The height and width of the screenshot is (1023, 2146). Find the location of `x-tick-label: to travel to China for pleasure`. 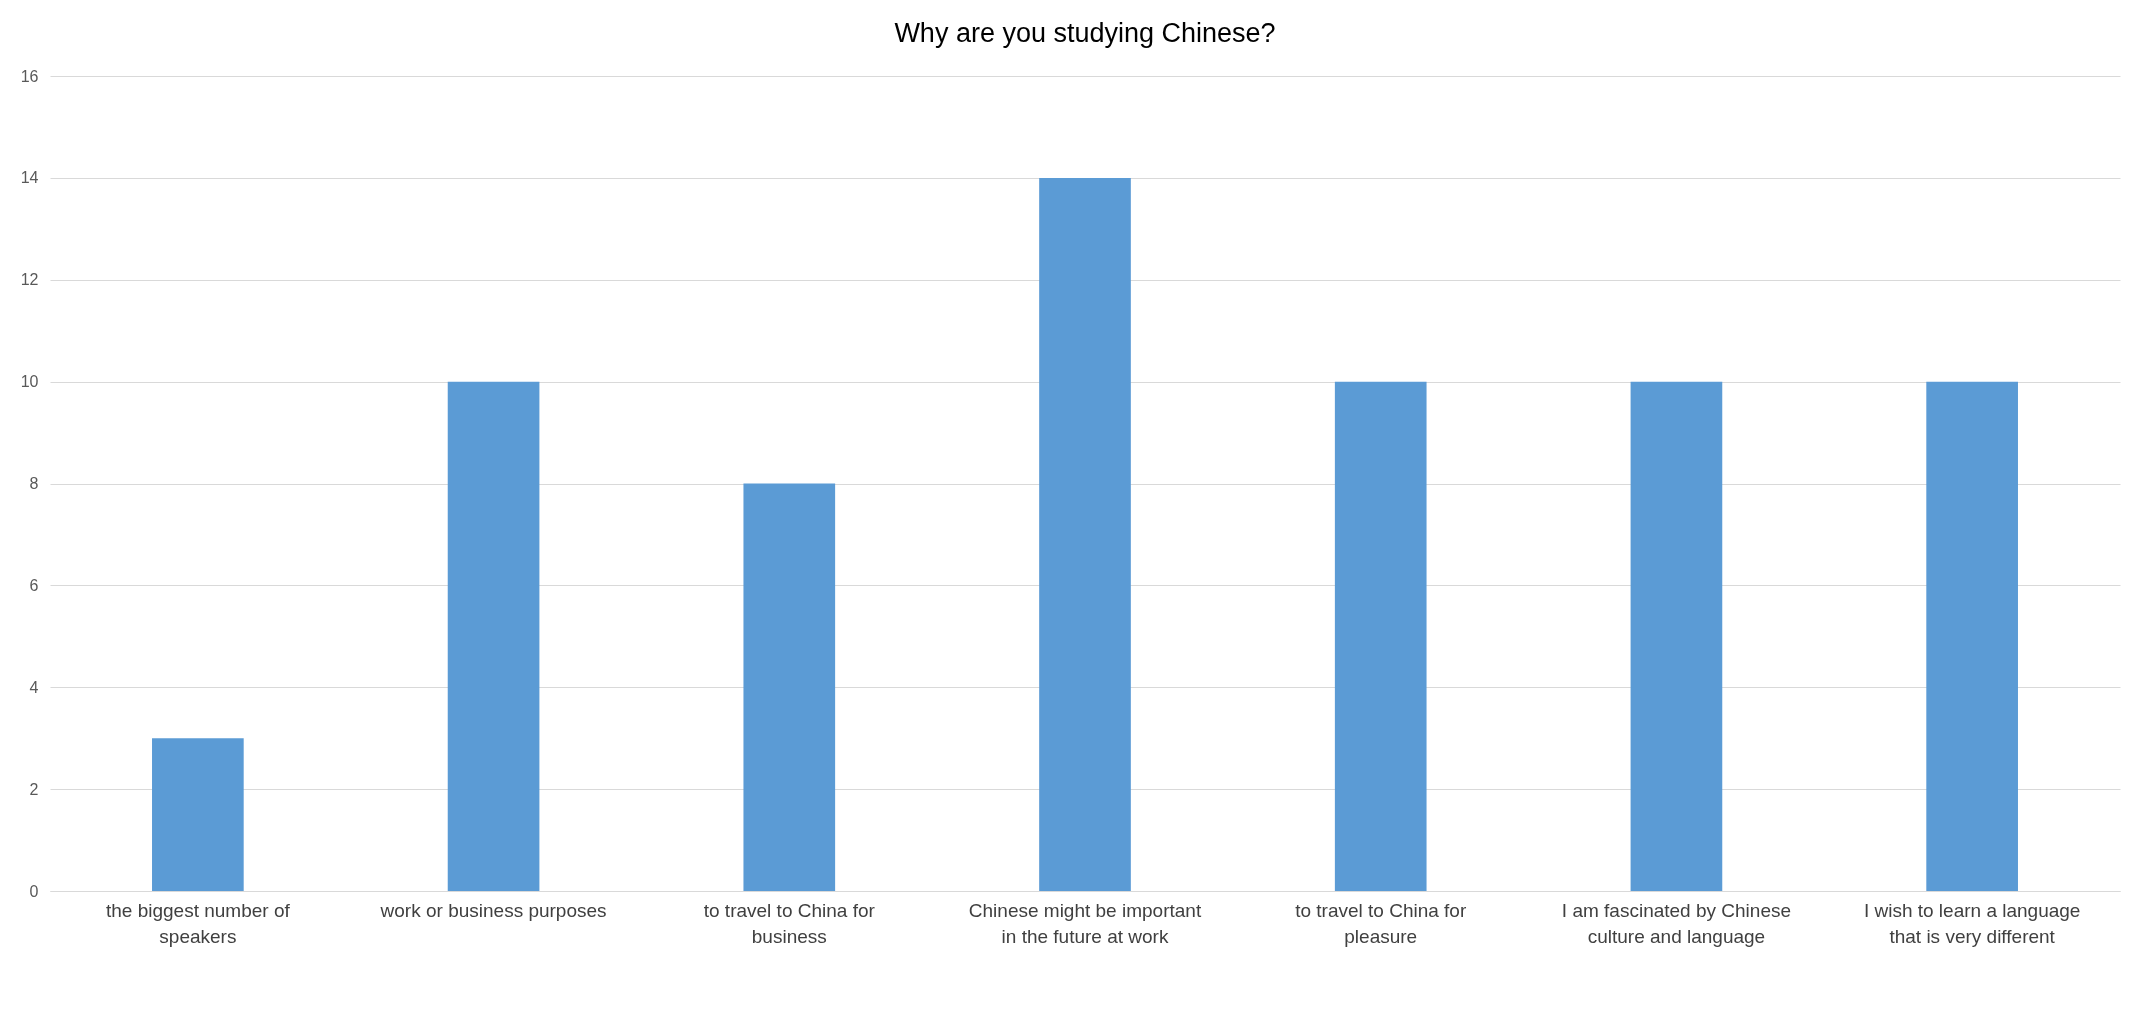

x-tick-label: to travel to China for pleasure is located at coordinates (1381, 923).